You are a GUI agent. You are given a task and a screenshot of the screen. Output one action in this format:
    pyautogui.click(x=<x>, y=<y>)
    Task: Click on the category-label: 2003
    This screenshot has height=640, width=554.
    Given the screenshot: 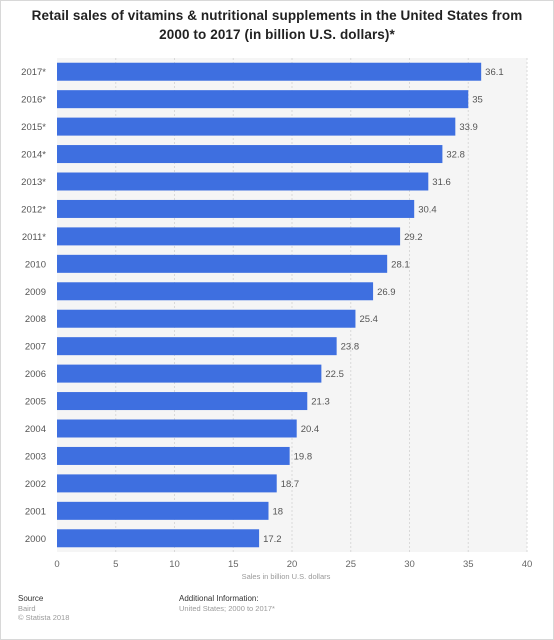 What is the action you would take?
    pyautogui.click(x=35, y=456)
    